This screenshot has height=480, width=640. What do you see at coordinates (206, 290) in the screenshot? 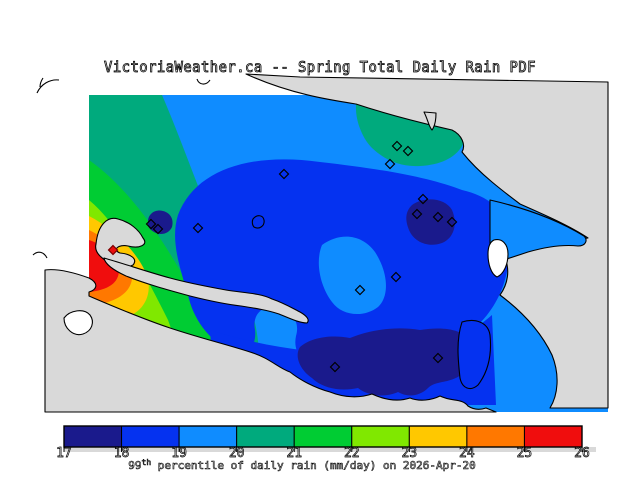
I see `land-channel-strip` at bounding box center [206, 290].